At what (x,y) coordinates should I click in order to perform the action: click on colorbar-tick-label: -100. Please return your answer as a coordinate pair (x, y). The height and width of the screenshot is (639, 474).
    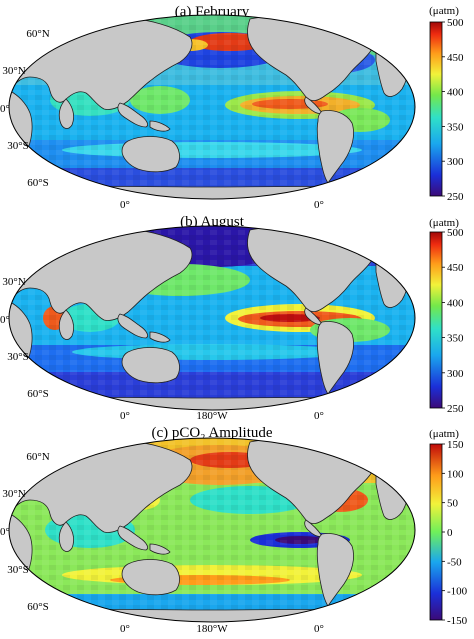
    Looking at the image, I should click on (457, 592).